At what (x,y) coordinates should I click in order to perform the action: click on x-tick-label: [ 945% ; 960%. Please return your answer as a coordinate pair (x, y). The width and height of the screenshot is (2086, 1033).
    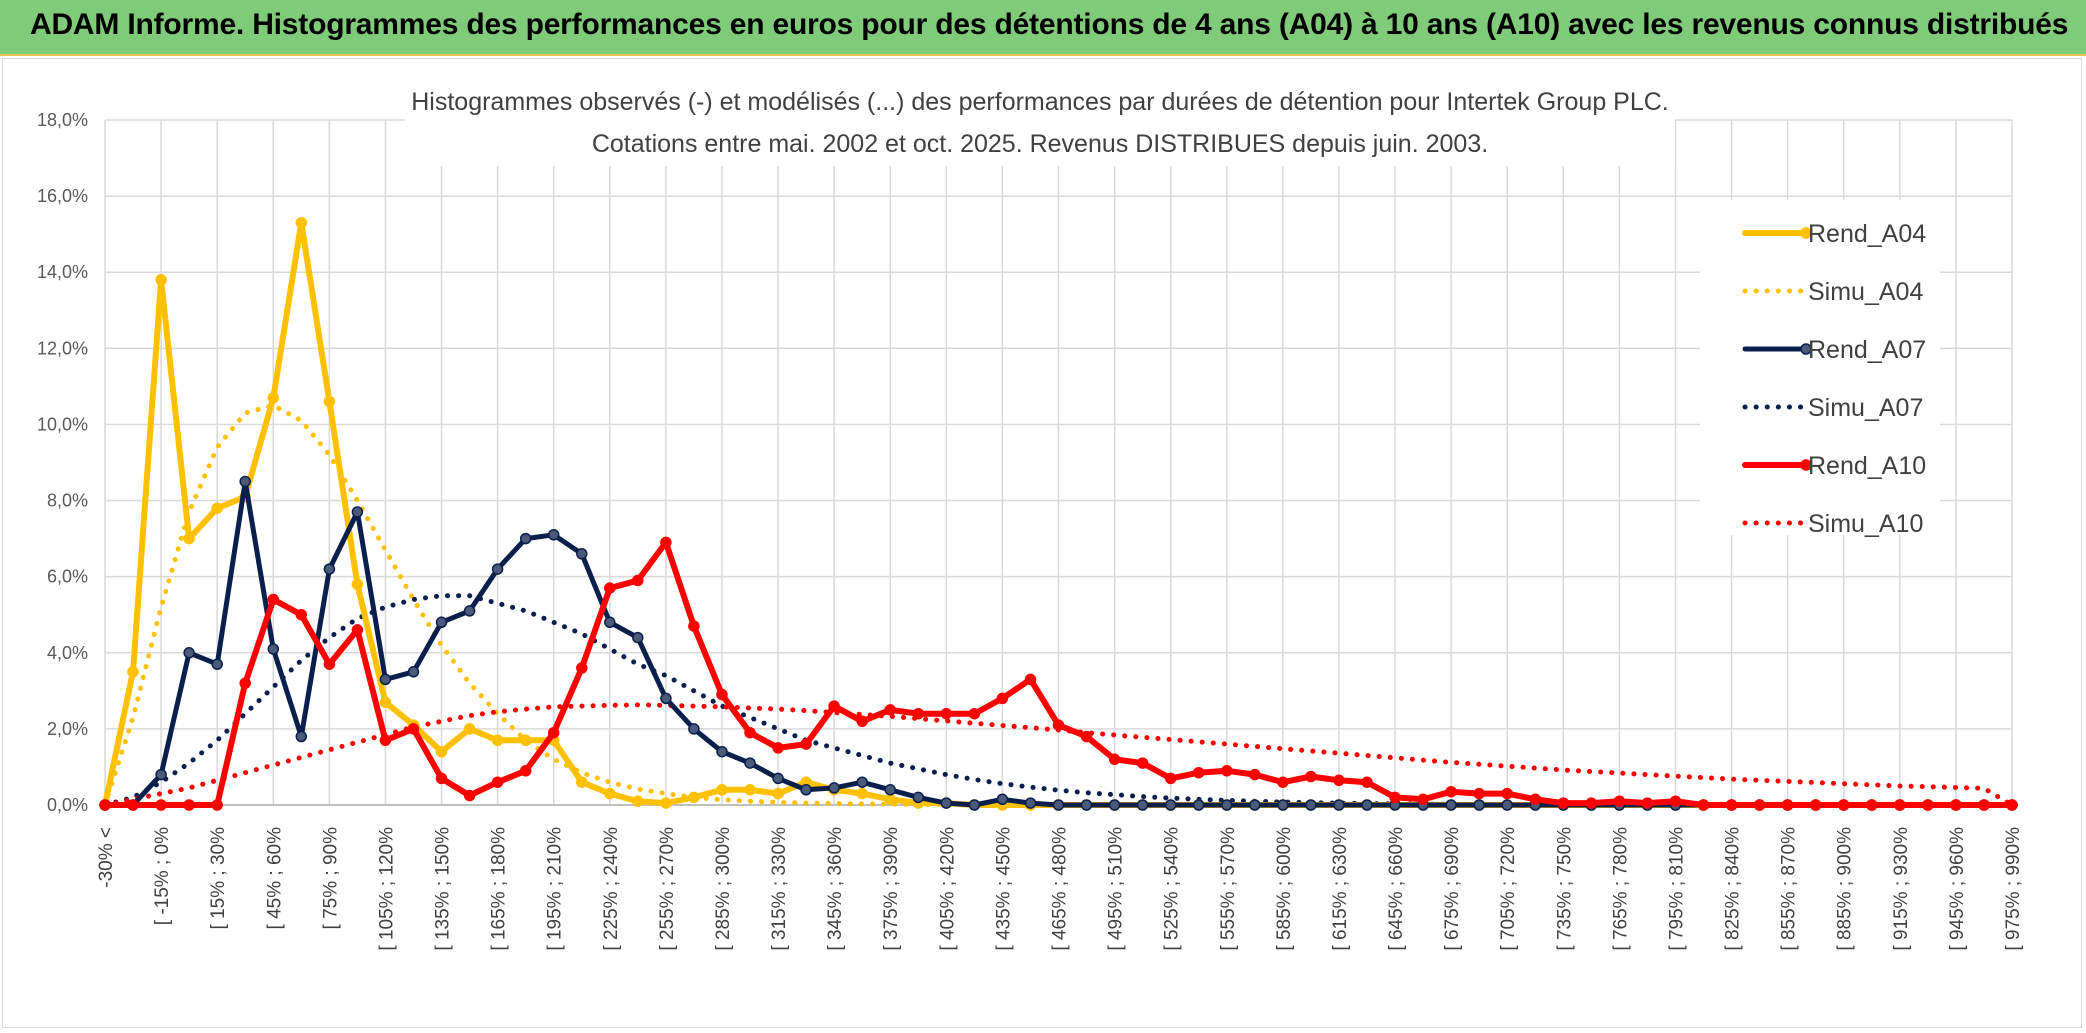
    Looking at the image, I should click on (1957, 889).